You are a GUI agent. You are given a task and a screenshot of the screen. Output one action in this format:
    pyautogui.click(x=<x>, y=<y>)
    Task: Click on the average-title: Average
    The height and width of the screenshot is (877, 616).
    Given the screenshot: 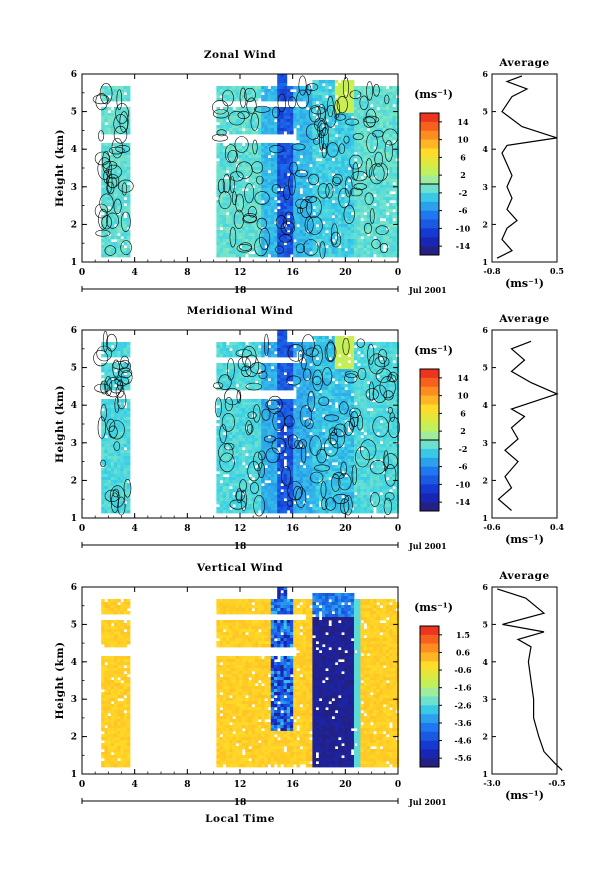 What is the action you would take?
    pyautogui.click(x=523, y=319)
    